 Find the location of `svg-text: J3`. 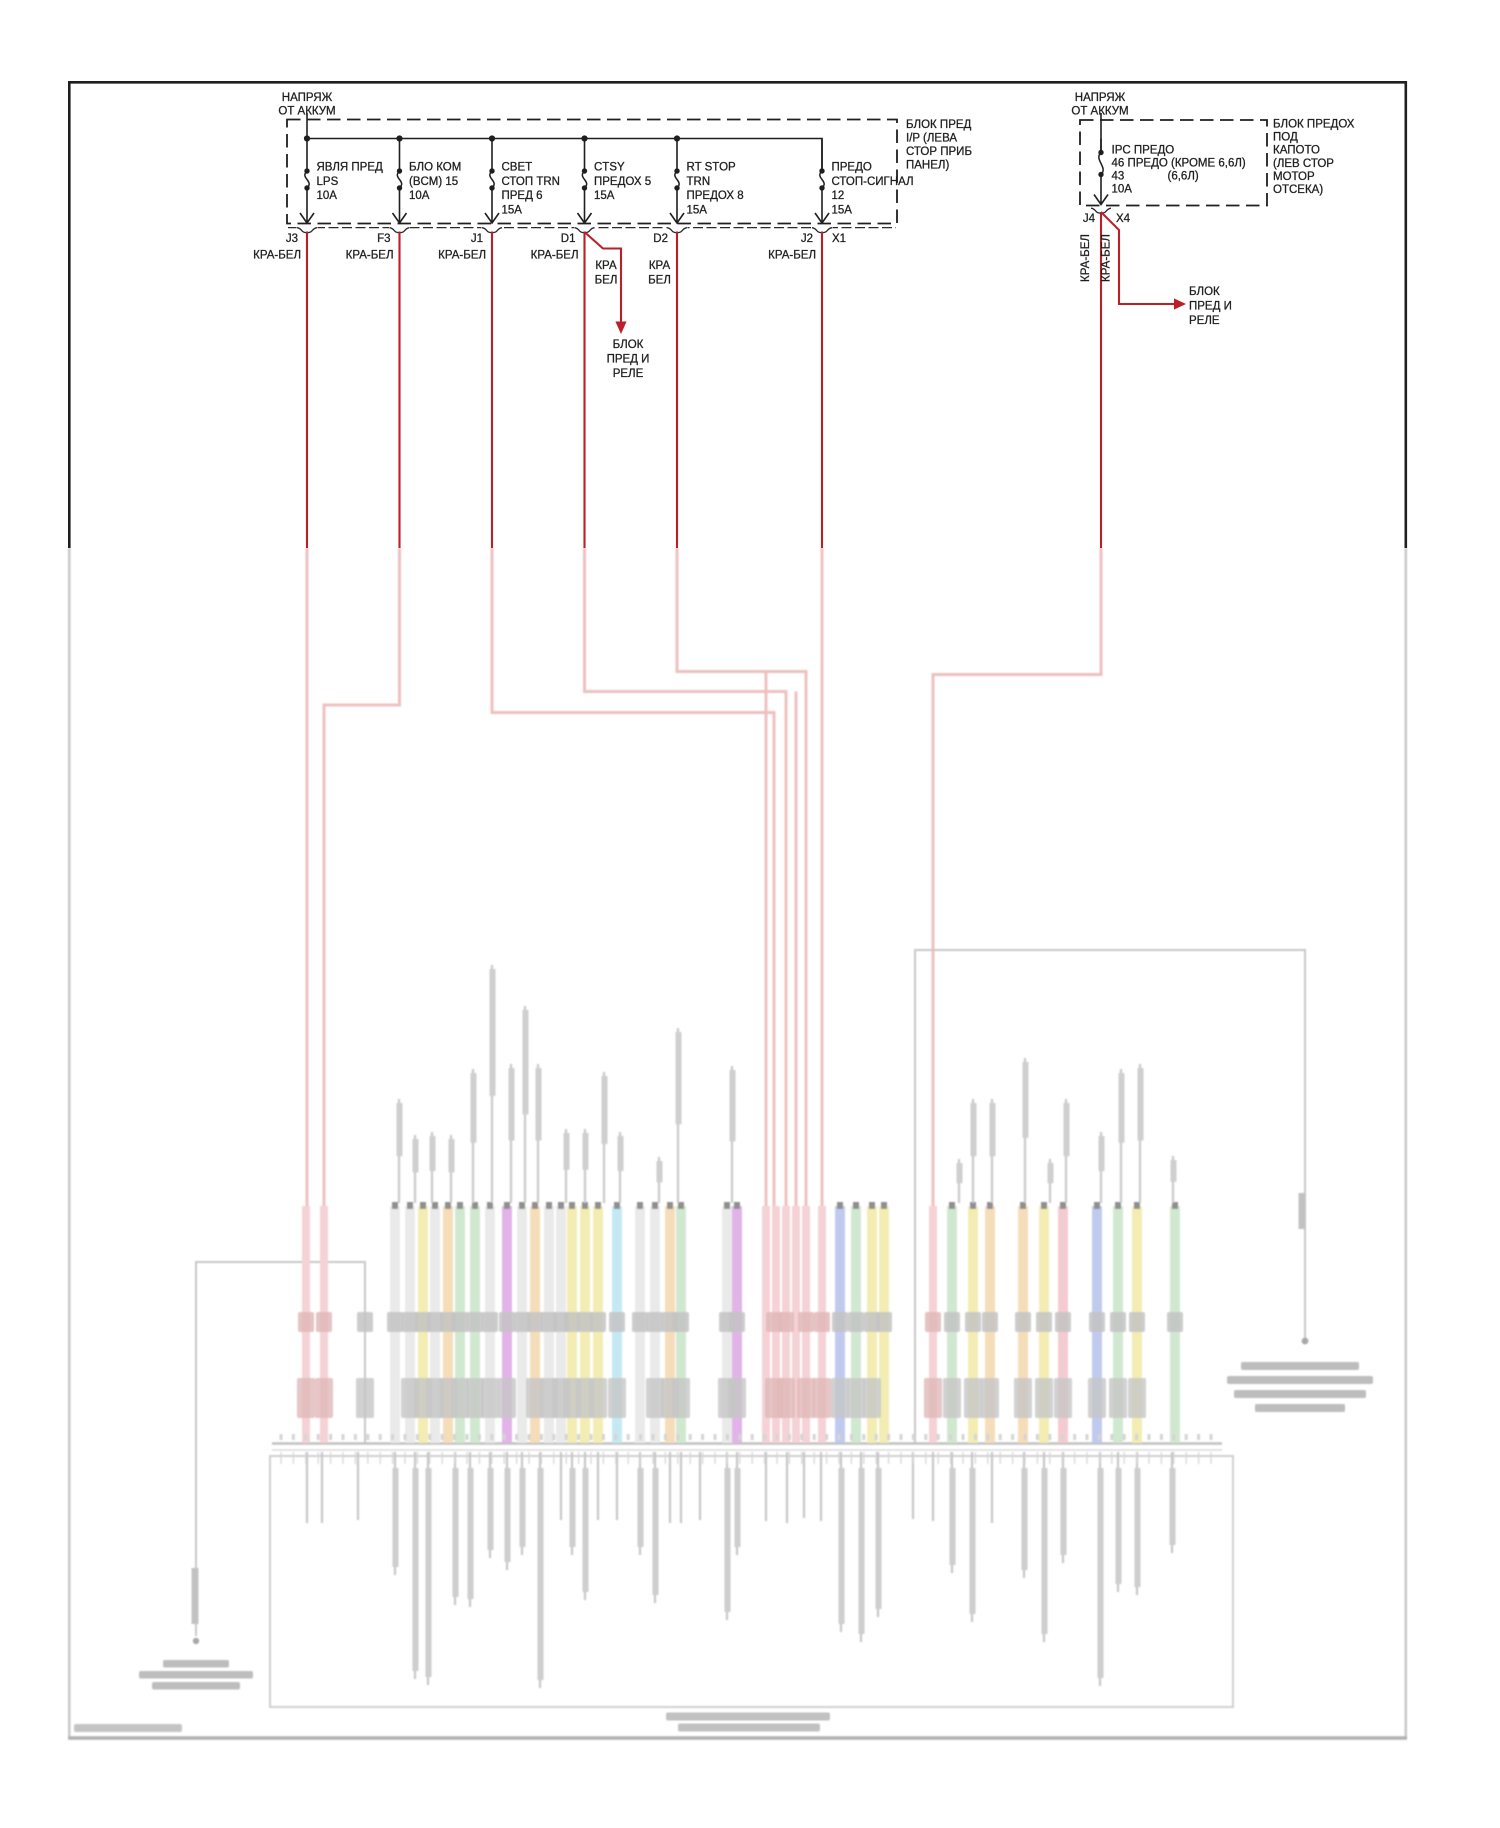

svg-text: J3 is located at coordinates (292, 239).